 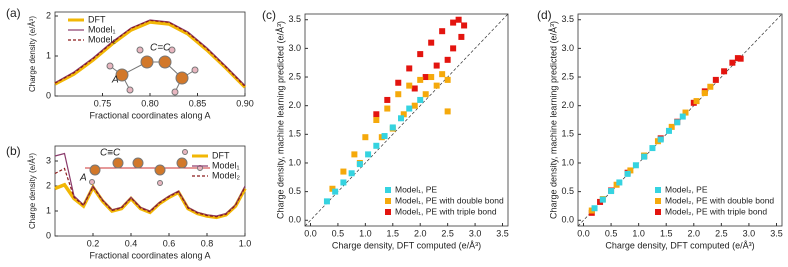 I want to click on legend-label: DFT, so click(x=221, y=155).